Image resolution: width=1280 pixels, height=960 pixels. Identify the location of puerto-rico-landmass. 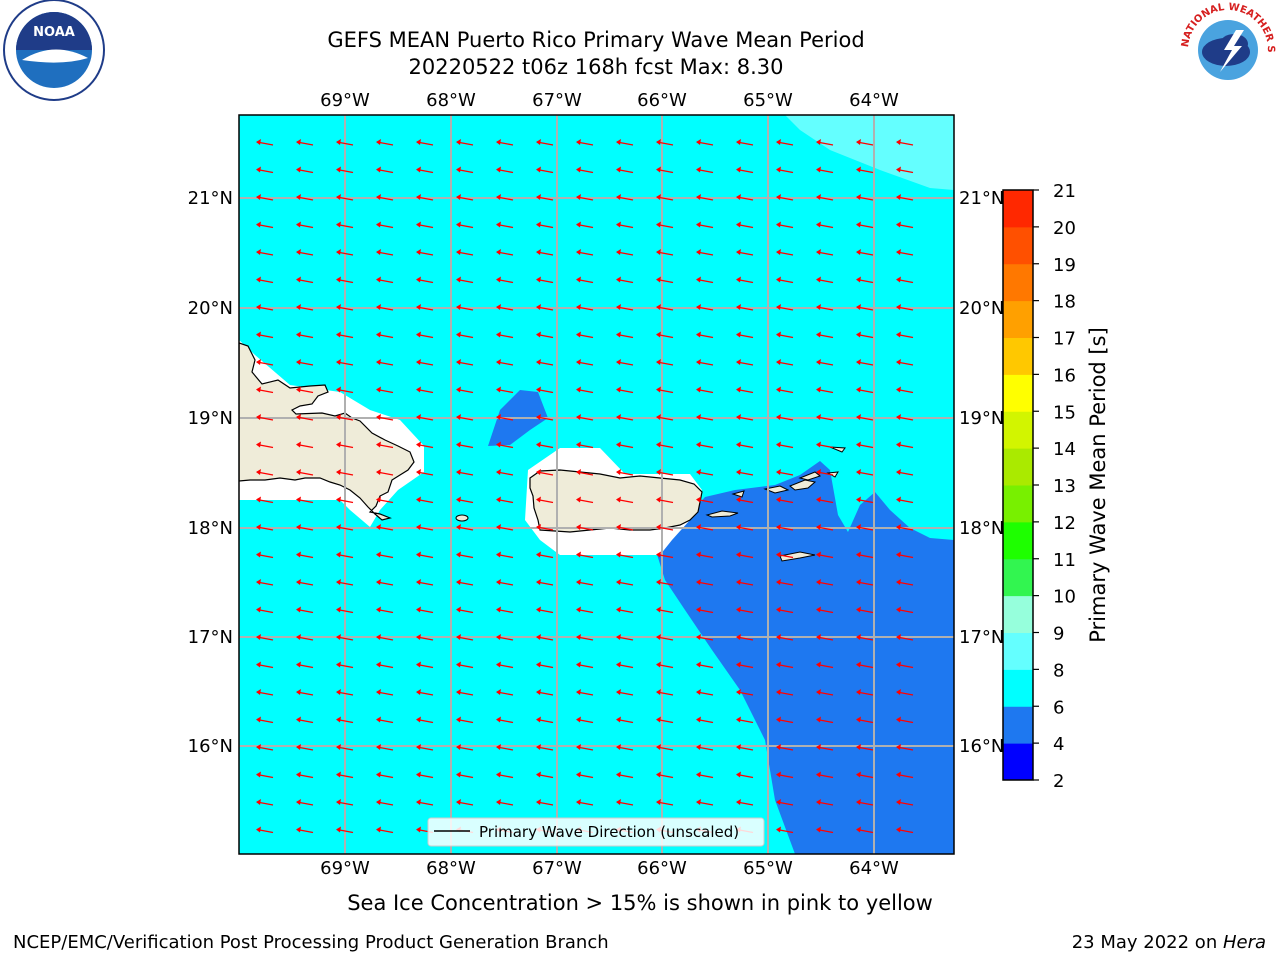
(616, 501).